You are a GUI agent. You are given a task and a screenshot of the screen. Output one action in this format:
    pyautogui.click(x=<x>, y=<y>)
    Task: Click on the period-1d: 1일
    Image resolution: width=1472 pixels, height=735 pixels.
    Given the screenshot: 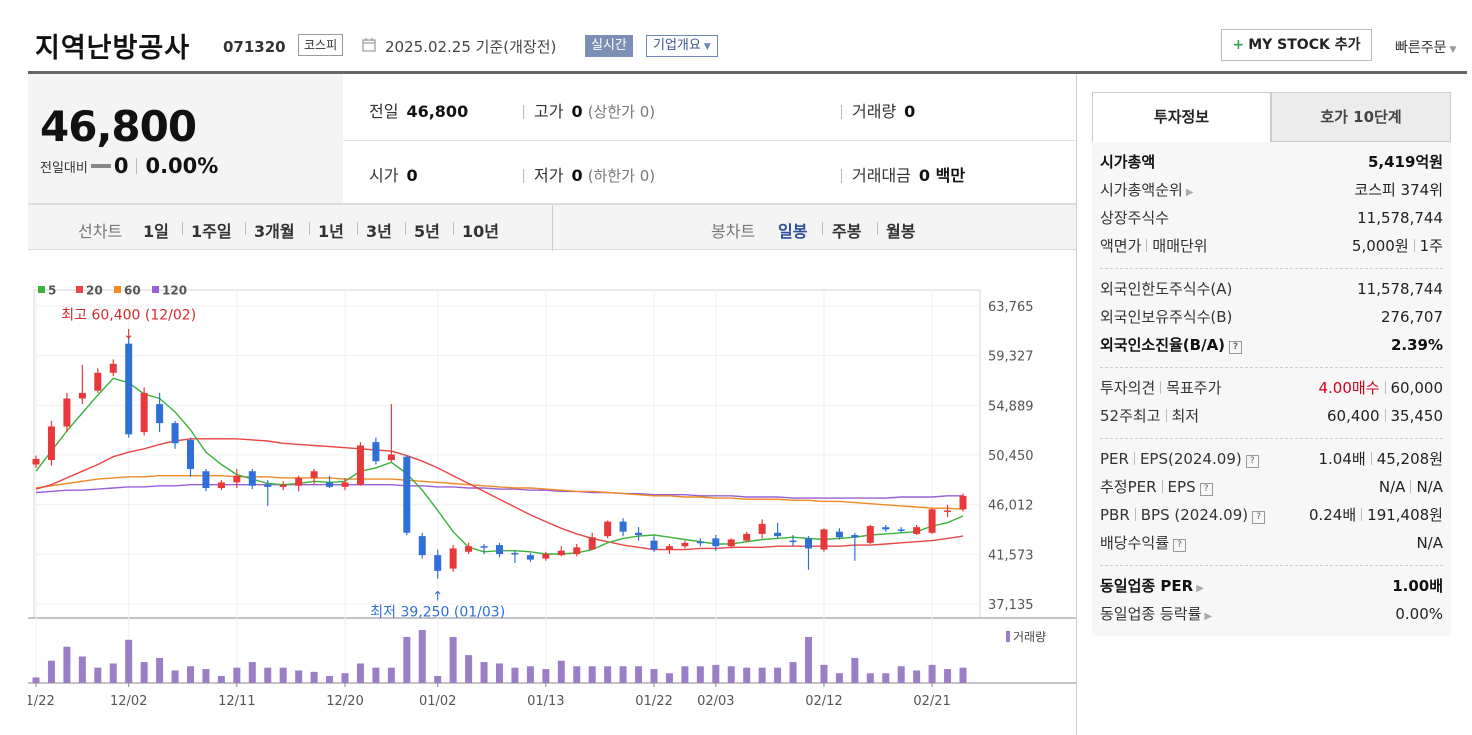 What is the action you would take?
    pyautogui.click(x=156, y=231)
    